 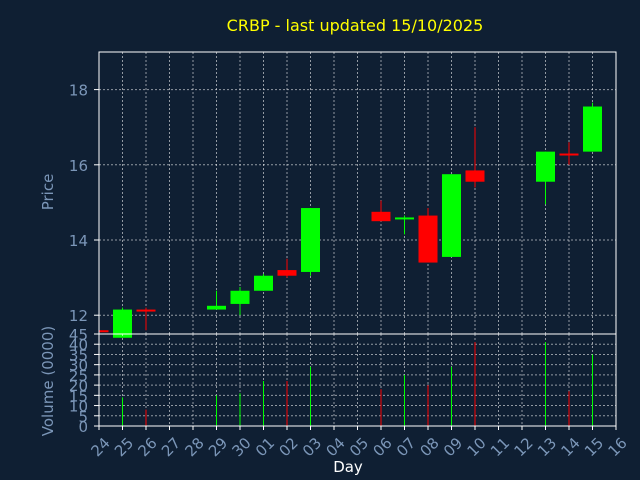 I want to click on volume-y-tick-label: 40, so click(x=78, y=345).